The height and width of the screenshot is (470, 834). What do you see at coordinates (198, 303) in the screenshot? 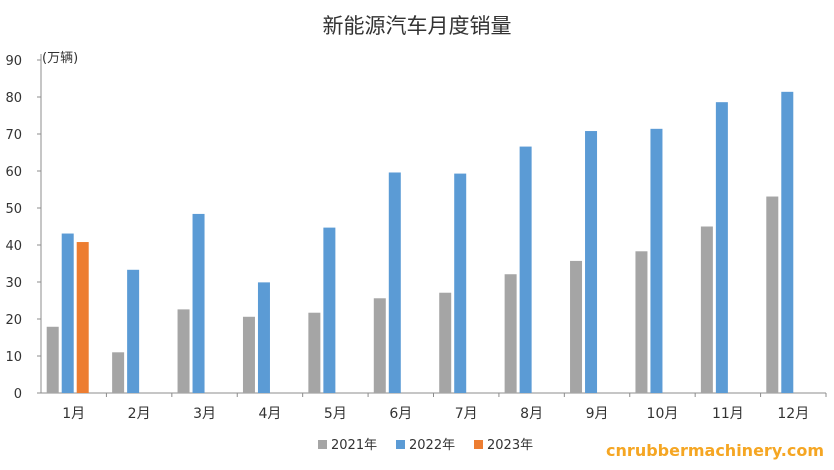
I see `bar-2022年-3月` at bounding box center [198, 303].